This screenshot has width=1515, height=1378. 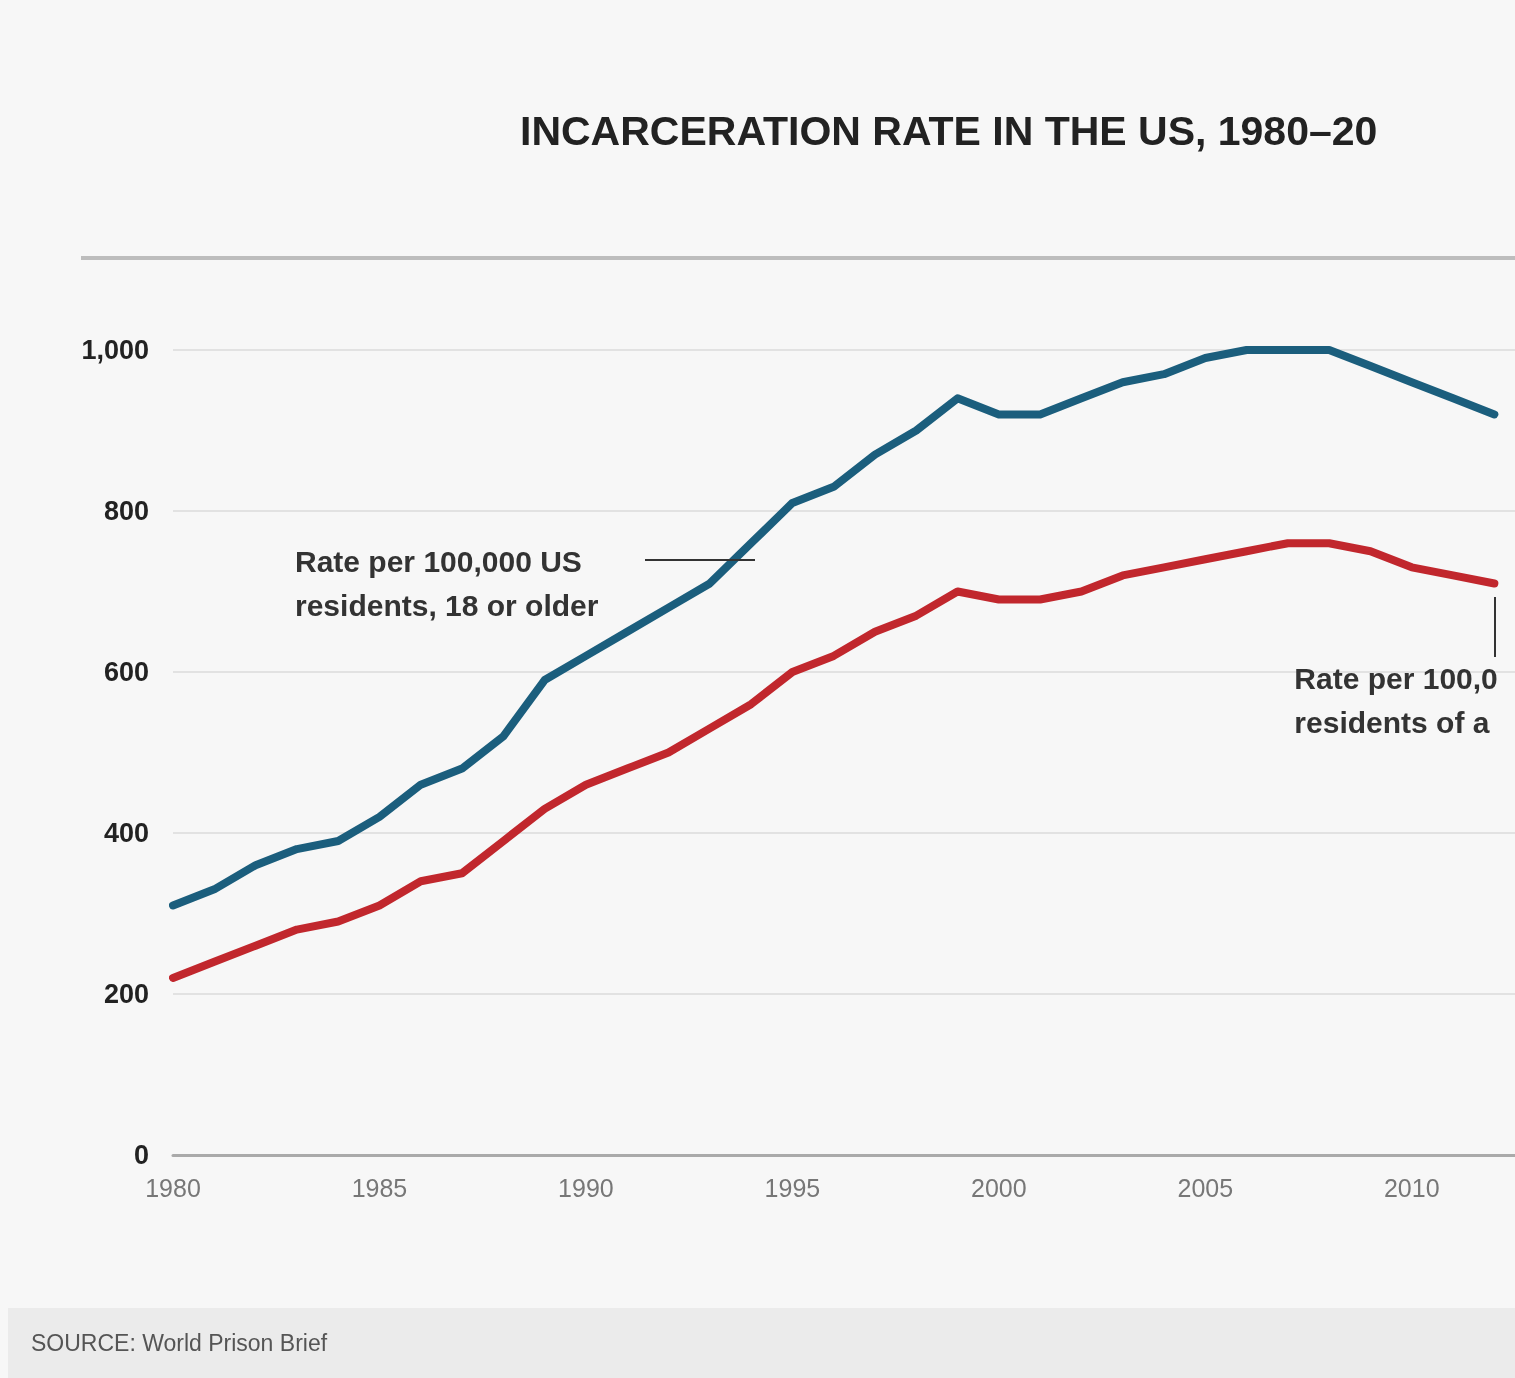 What do you see at coordinates (126, 833) in the screenshot?
I see `y-tick-label: 400` at bounding box center [126, 833].